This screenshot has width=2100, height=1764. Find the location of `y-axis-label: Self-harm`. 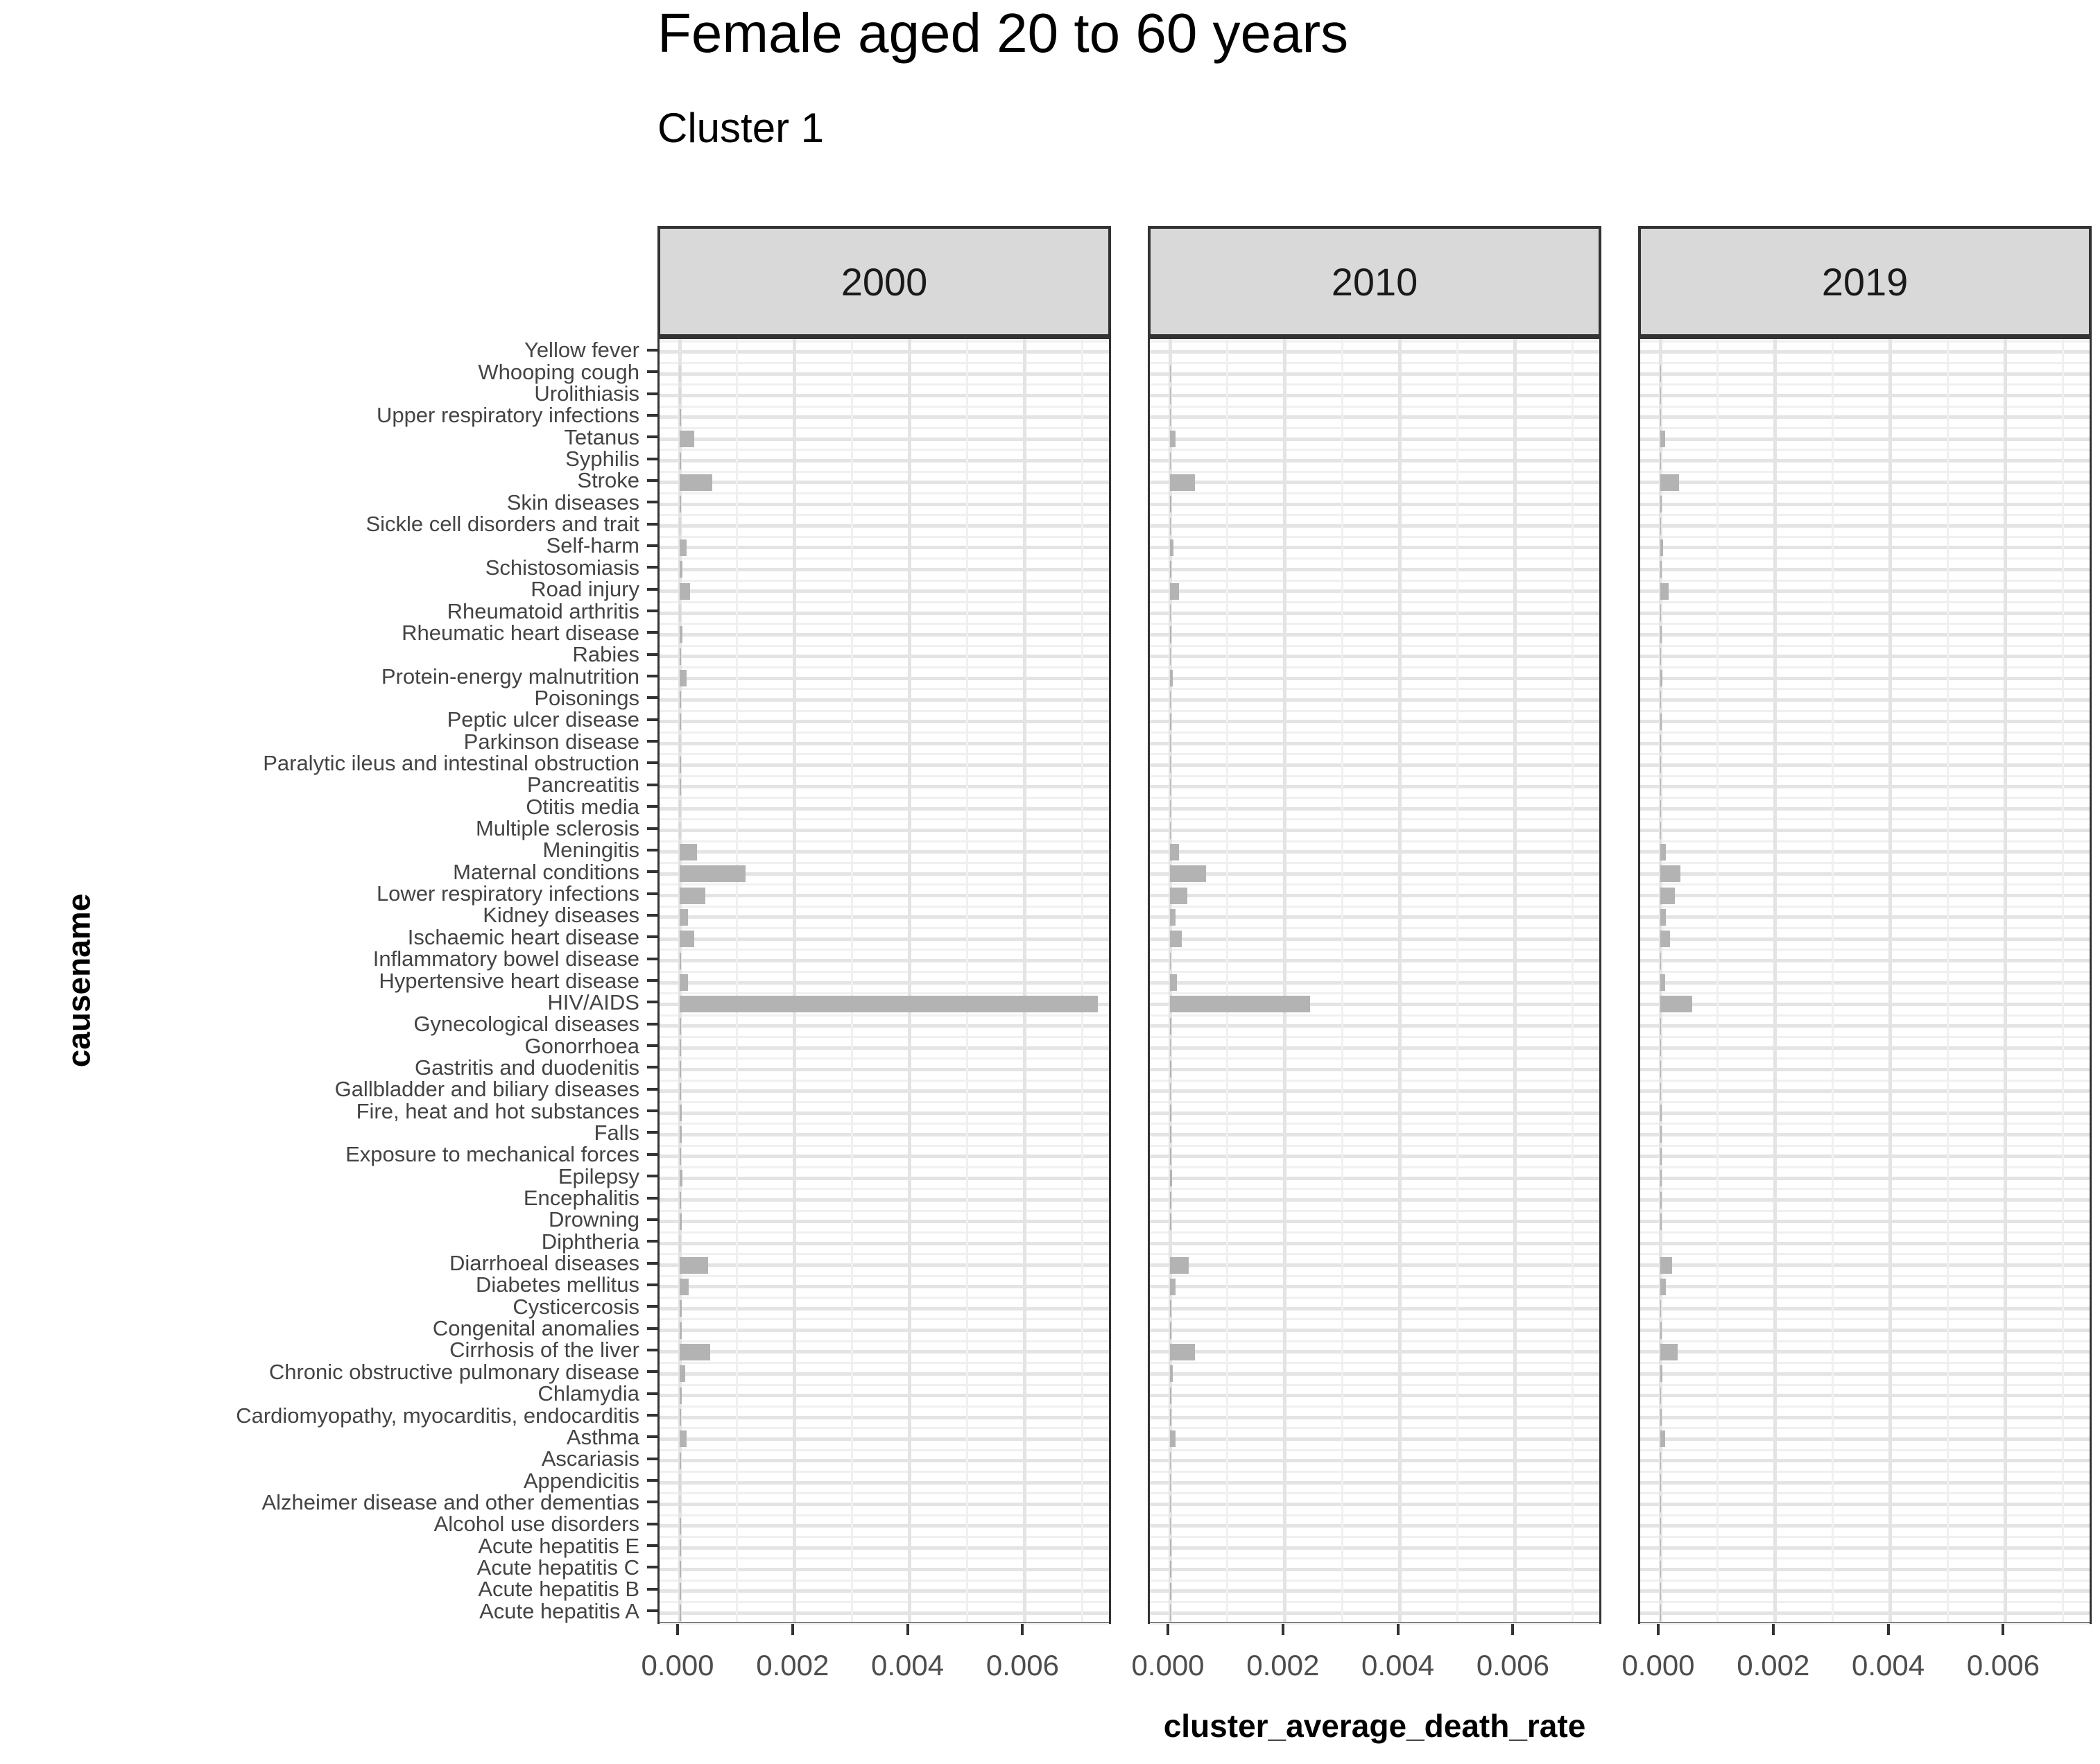

y-axis-label: Self-harm is located at coordinates (592, 545).